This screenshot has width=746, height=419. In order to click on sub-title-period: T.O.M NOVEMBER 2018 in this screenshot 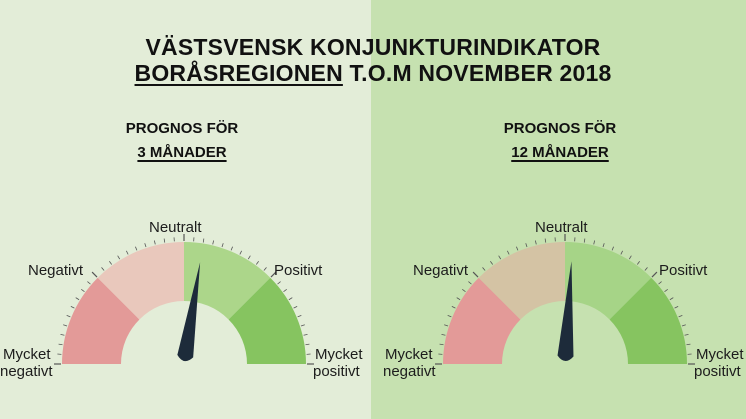, I will do `click(480, 73)`.